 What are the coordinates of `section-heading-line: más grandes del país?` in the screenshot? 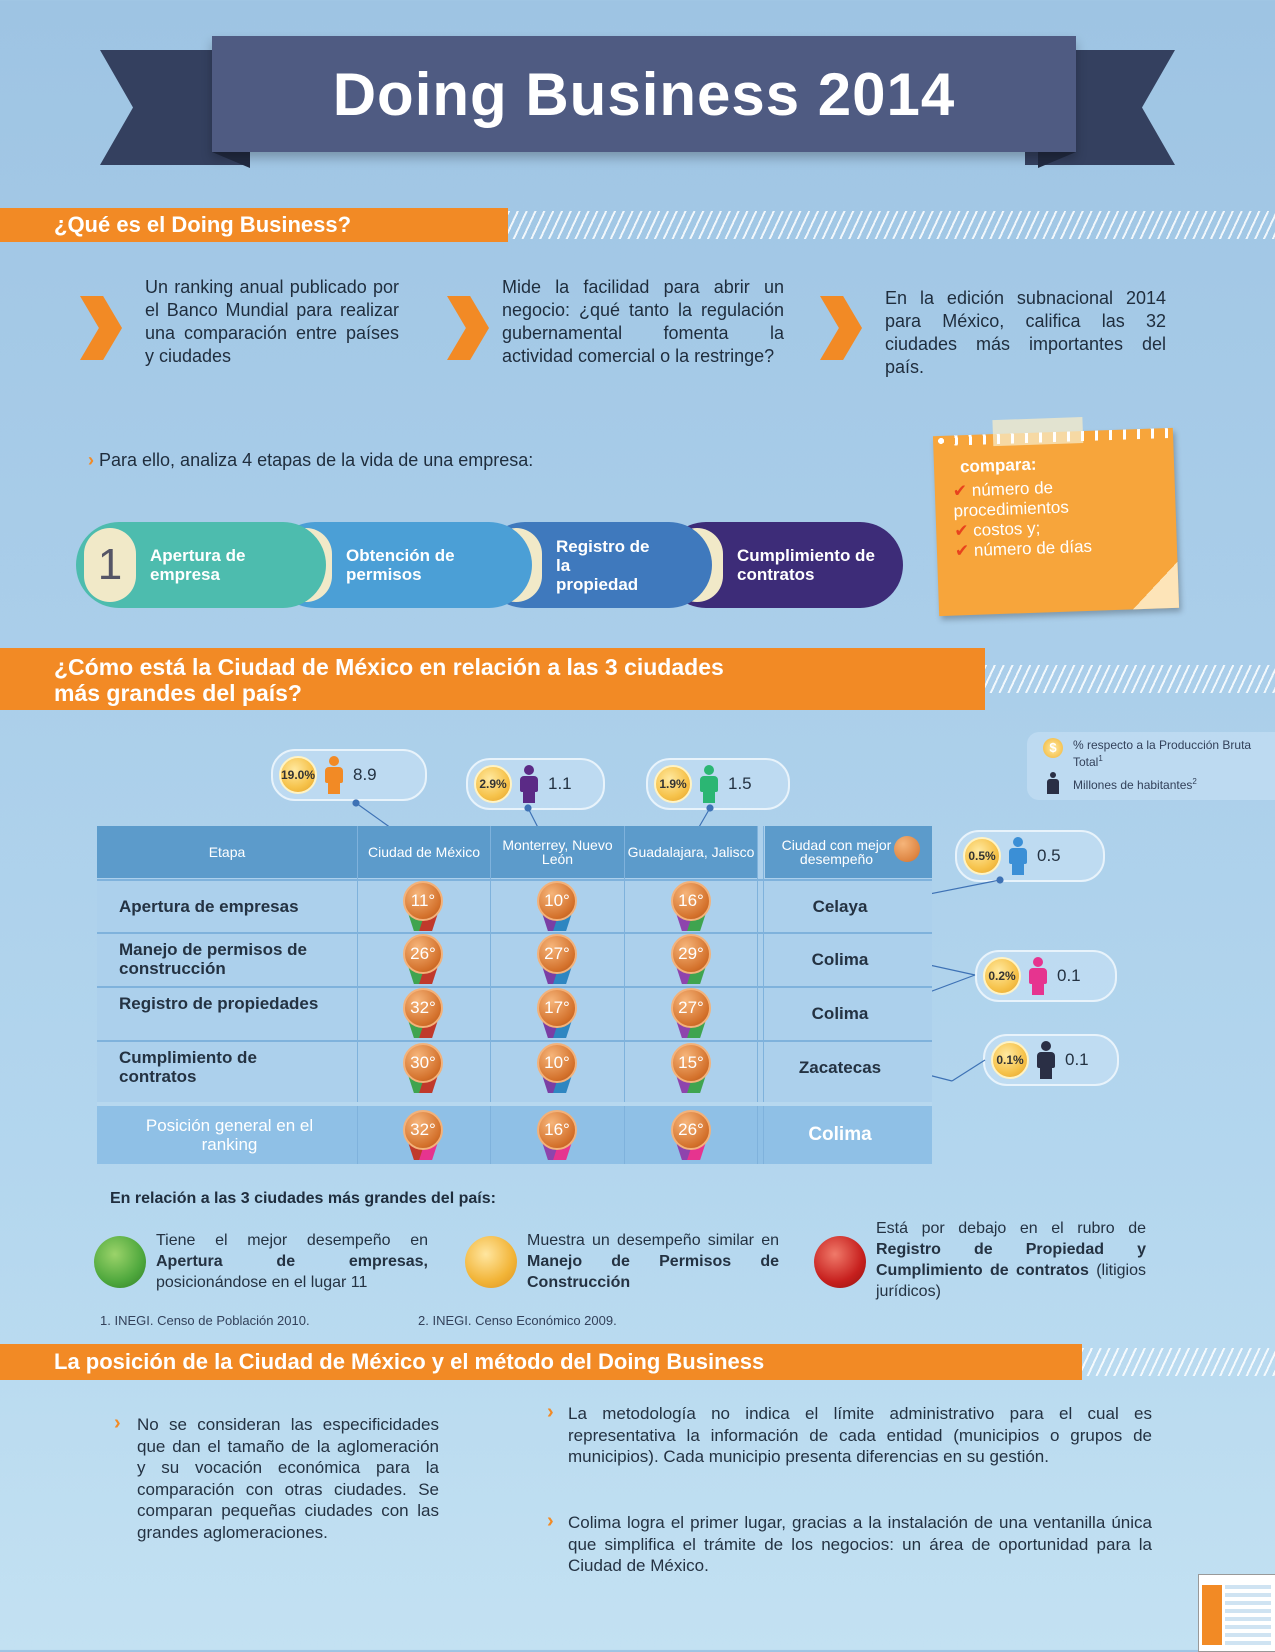 It's located at (178, 693).